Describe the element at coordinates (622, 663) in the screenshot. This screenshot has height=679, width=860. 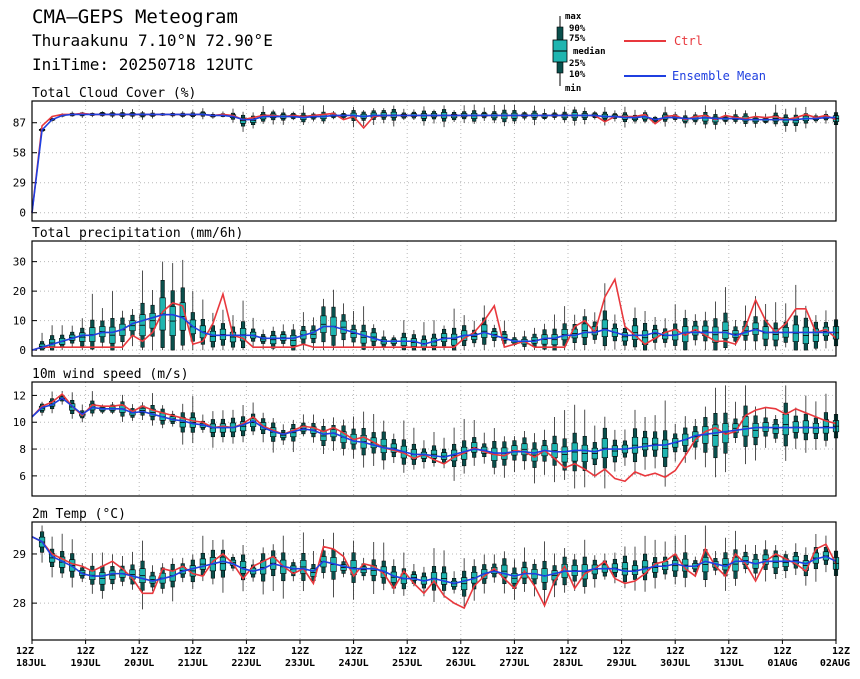
I see `x-tick-label-date: 29JUL` at that location.